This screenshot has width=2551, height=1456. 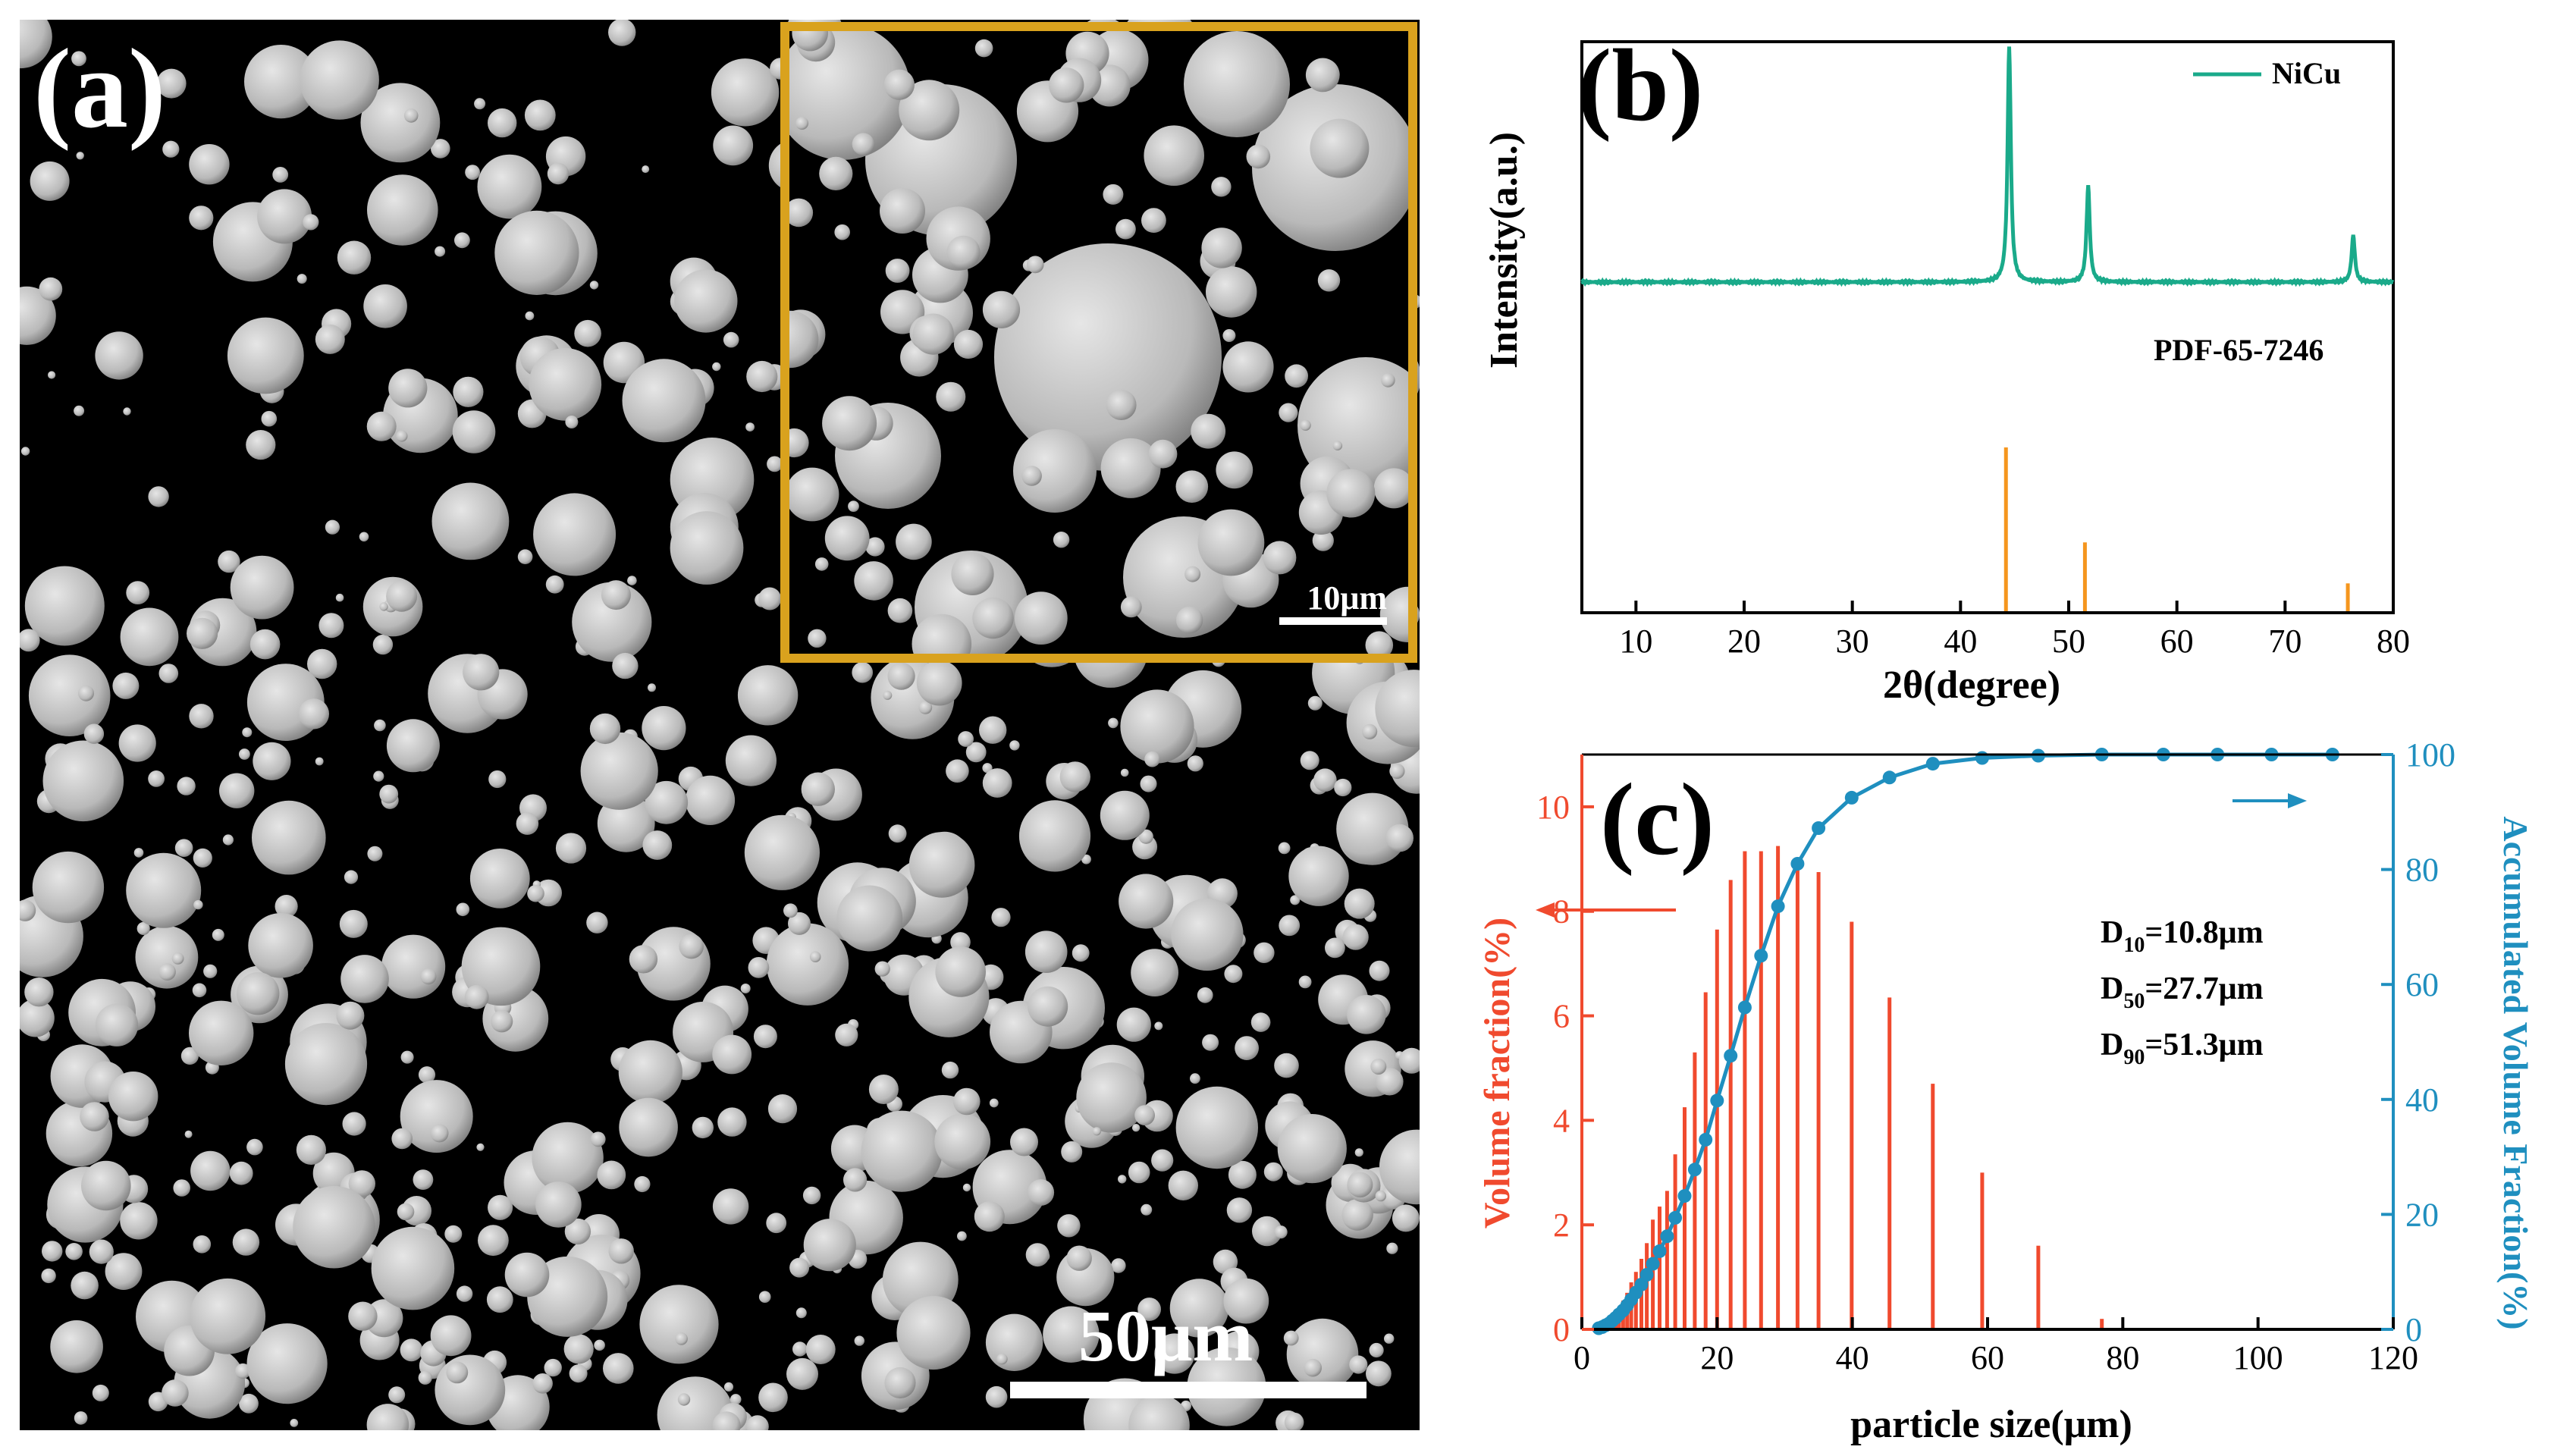 What do you see at coordinates (2422, 984) in the screenshot?
I see `psd-right-tick-label: 60` at bounding box center [2422, 984].